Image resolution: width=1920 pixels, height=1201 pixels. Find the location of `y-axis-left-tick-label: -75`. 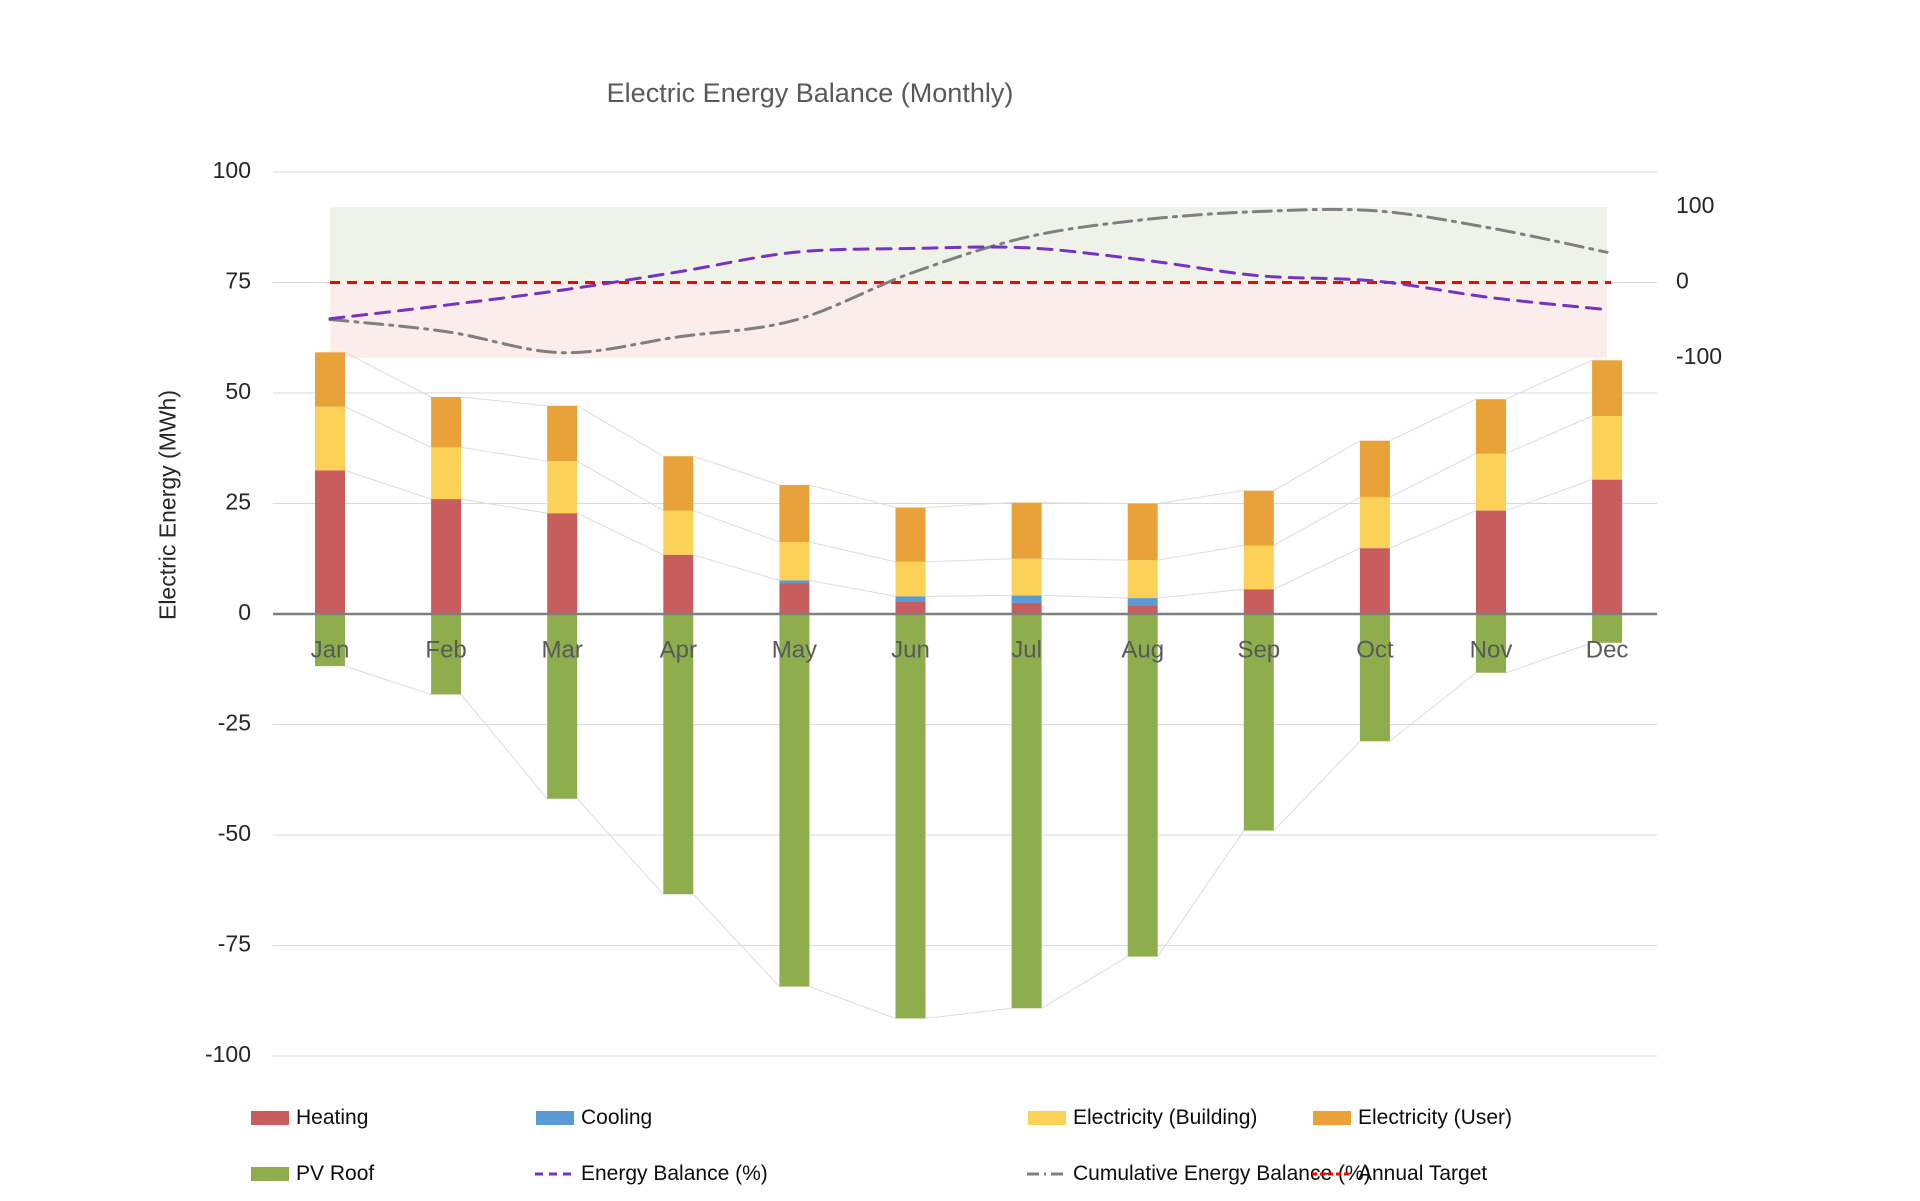

y-axis-left-tick-label: -75 is located at coordinates (234, 944).